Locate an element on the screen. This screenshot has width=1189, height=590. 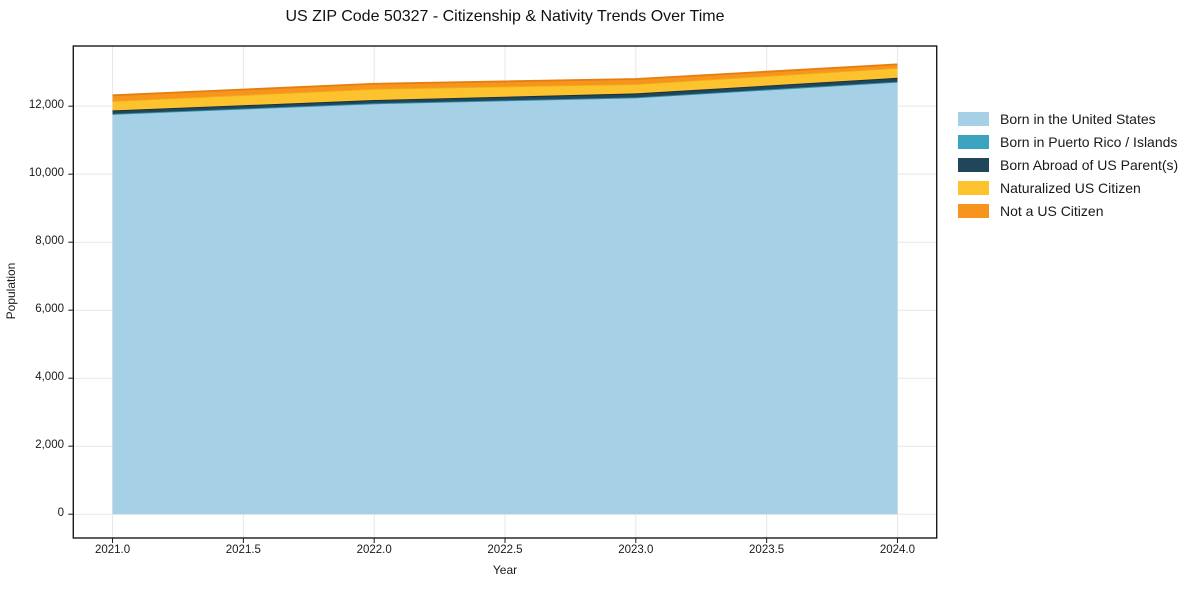
legend-label: Naturalized US Citizen is located at coordinates (1070, 188).